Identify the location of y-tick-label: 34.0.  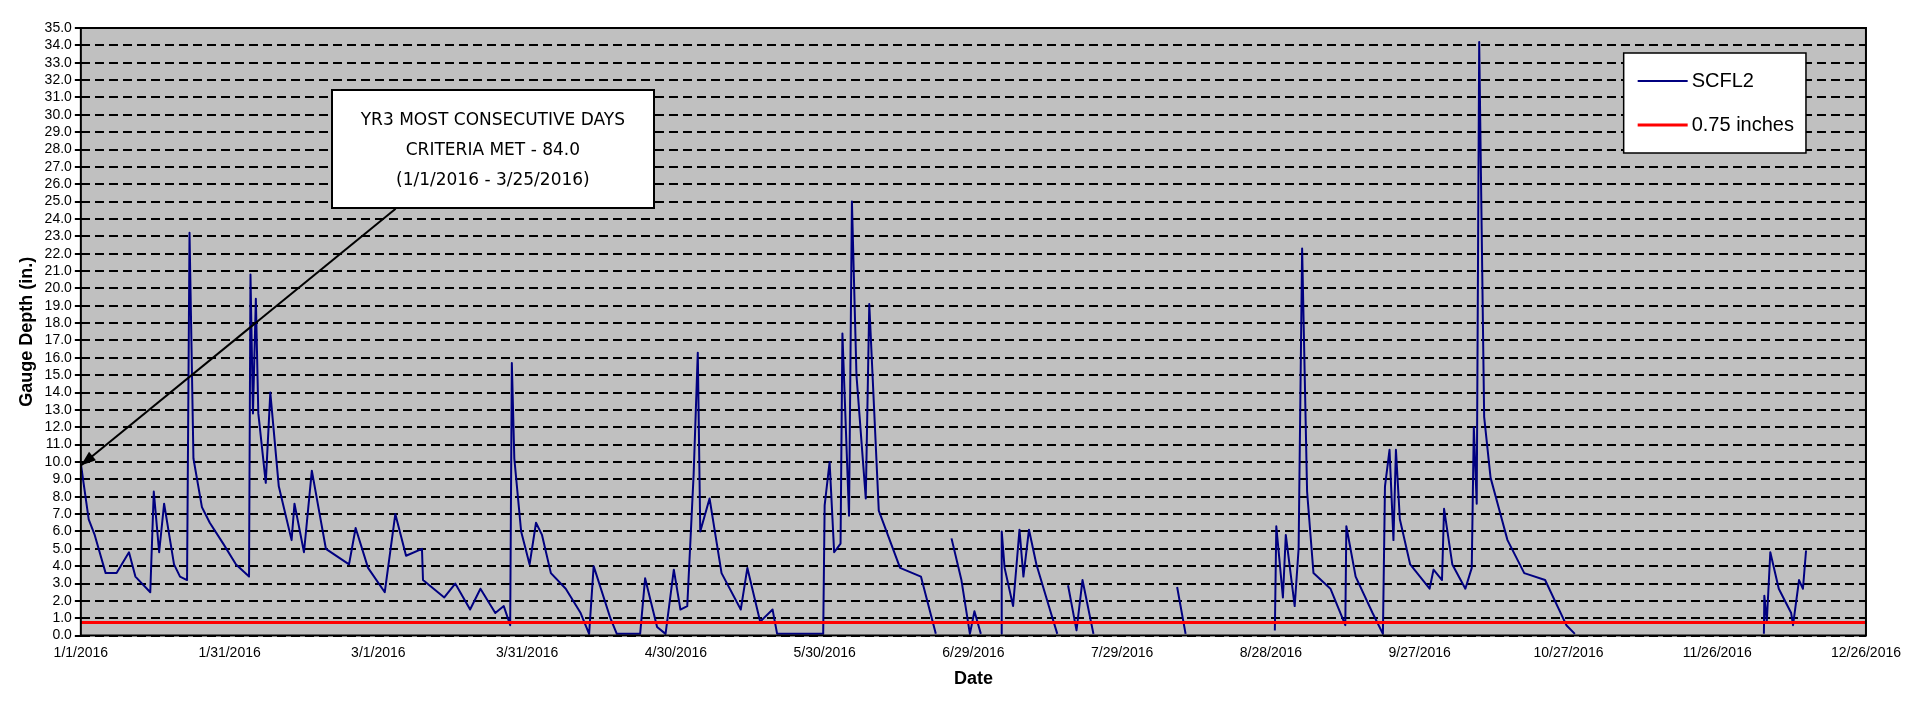
(58, 44).